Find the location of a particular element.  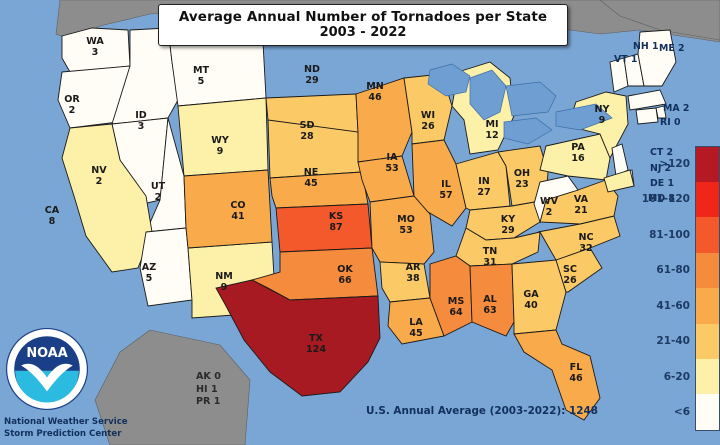

state-value-wy: 9 is located at coordinates (220, 151).